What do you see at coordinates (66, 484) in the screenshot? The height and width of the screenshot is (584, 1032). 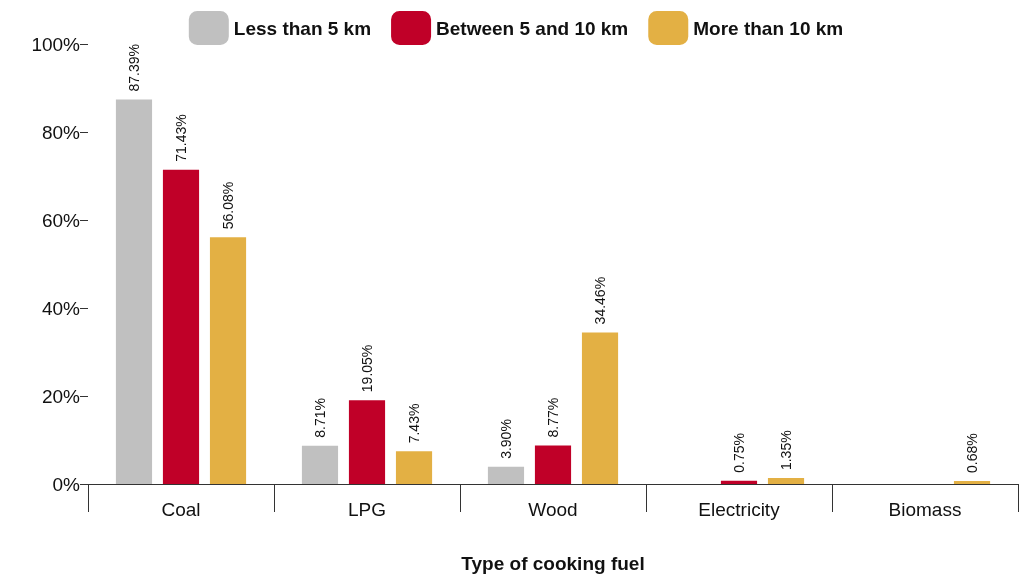 I see `y-tick-label: 0%` at bounding box center [66, 484].